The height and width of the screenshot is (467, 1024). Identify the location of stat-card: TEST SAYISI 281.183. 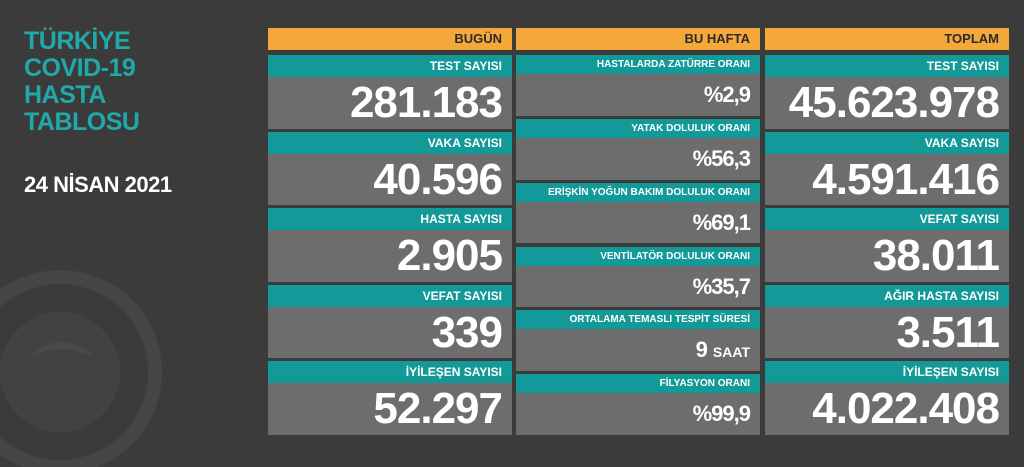
(390, 92).